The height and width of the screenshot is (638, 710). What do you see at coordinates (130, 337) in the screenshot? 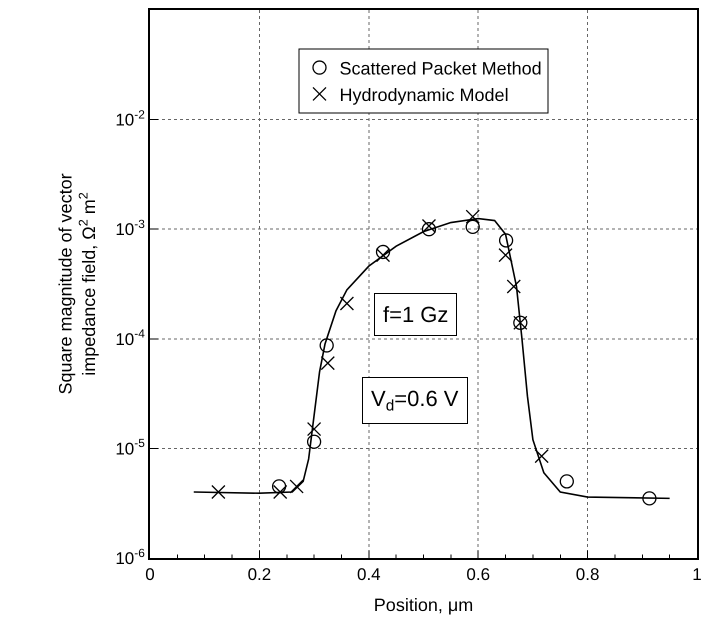
I see `y-tick-label: 10$^{-4}$` at bounding box center [130, 337].